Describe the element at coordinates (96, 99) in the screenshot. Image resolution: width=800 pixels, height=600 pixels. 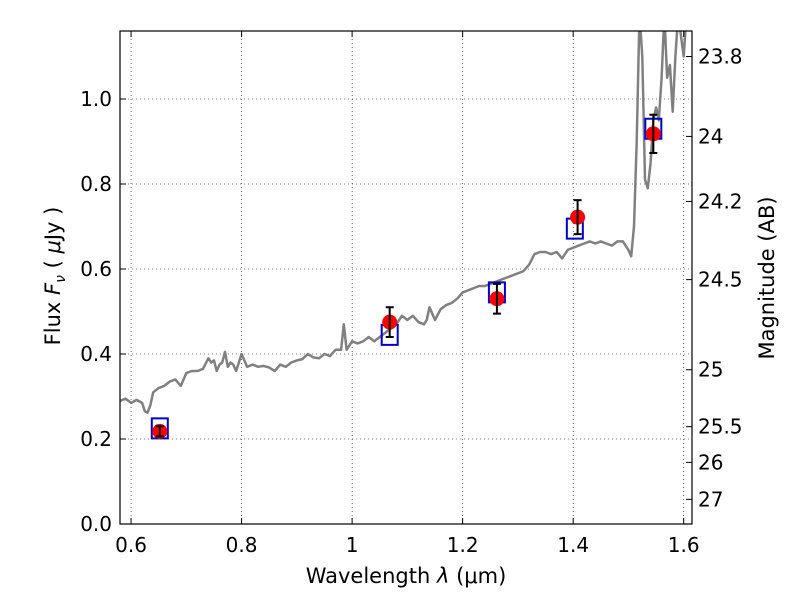
I see `y-tick-label: 1.0` at that location.